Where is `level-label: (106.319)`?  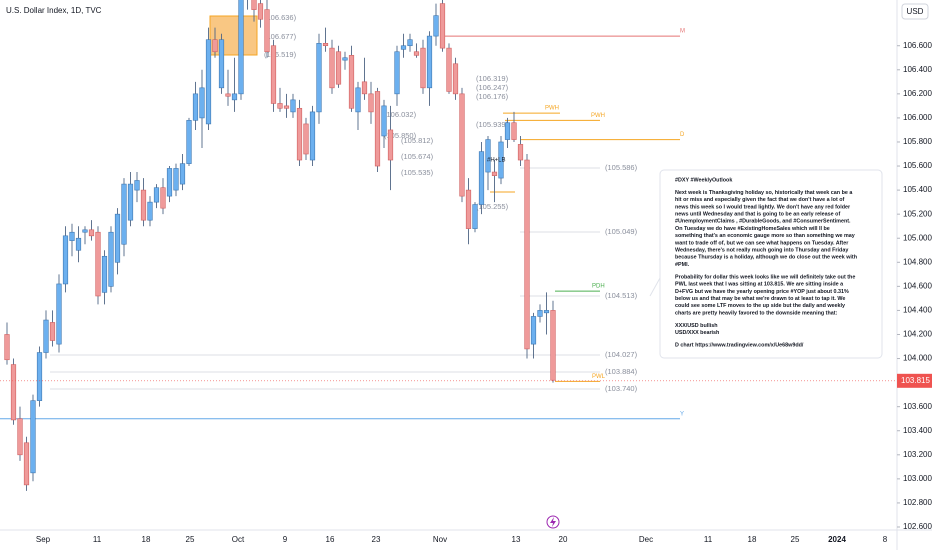 level-label: (106.319) is located at coordinates (492, 78).